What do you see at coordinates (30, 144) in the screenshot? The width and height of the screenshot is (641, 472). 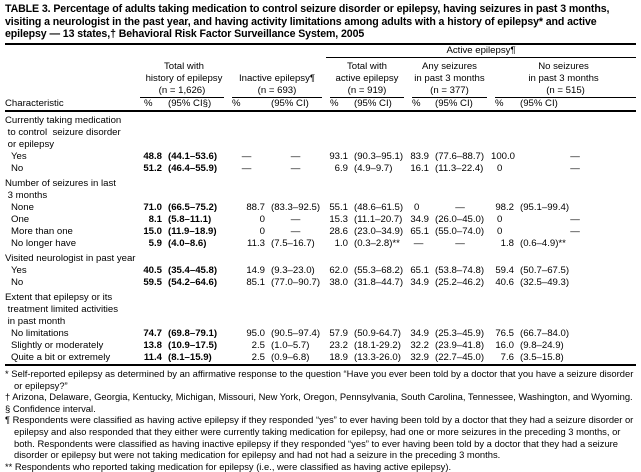 I see `section-label: or epilepsy` at bounding box center [30, 144].